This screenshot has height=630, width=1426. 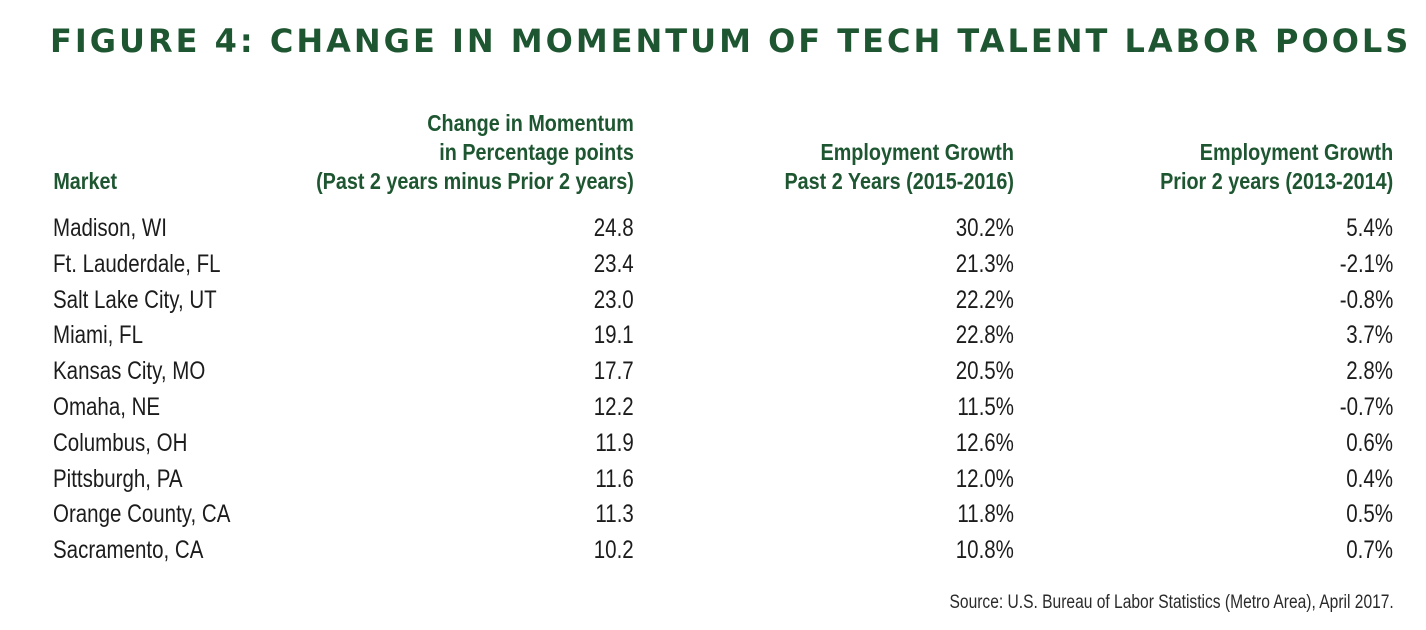 I want to click on cell-growth-past: 21.3%, so click(x=978, y=264).